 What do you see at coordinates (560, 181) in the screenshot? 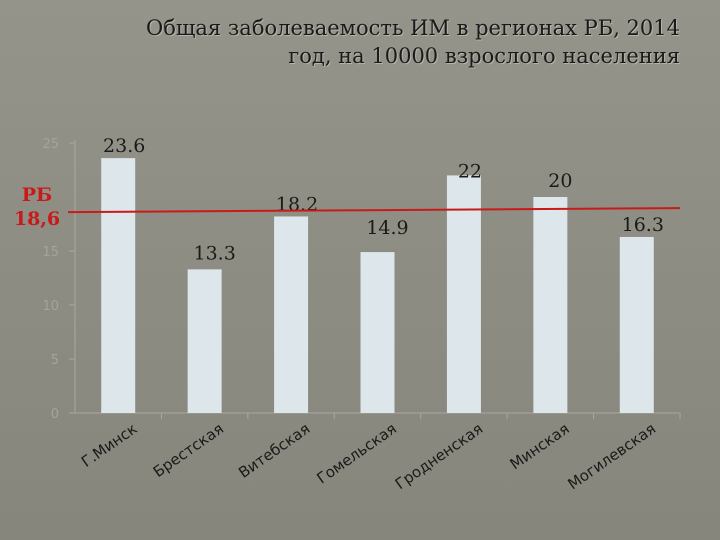
I see `data-label: 20` at bounding box center [560, 181].